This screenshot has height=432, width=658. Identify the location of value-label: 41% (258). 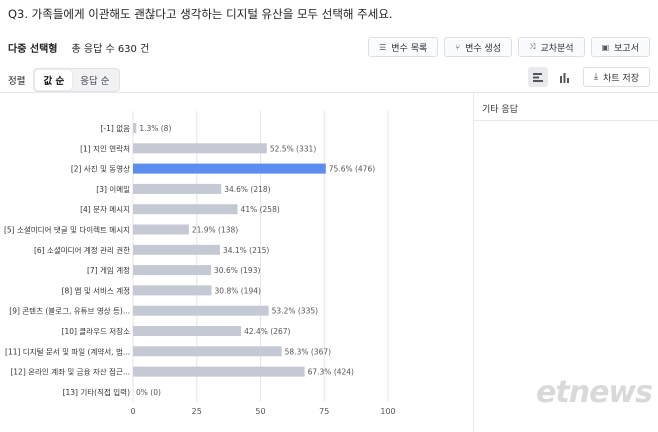
(260, 209).